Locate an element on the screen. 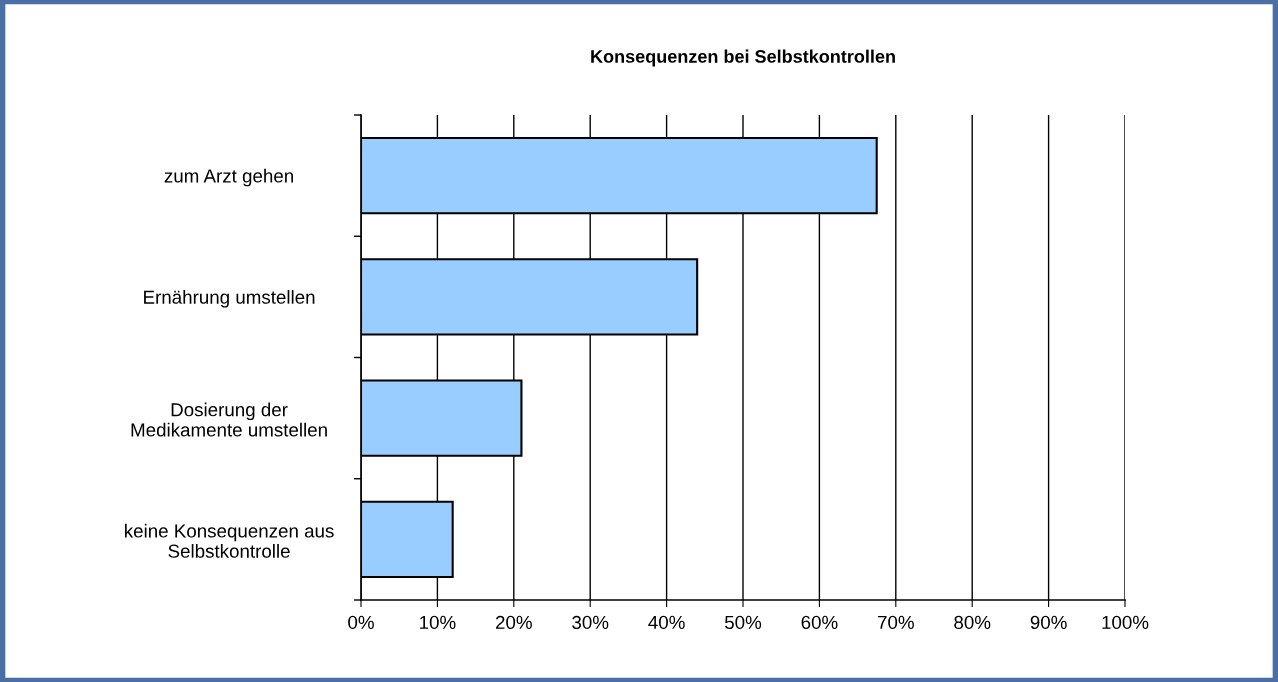 The image size is (1278, 682). x-tick-label: 70% is located at coordinates (896, 622).